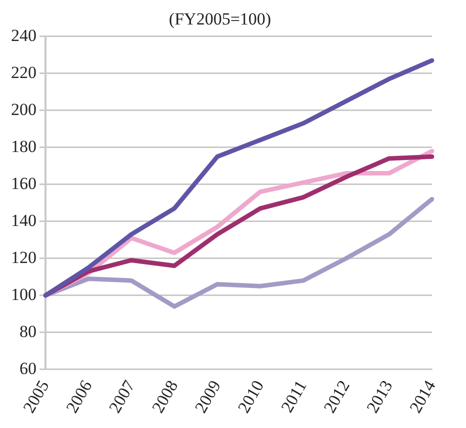 This screenshot has width=466, height=428. What do you see at coordinates (28, 331) in the screenshot?
I see `y-tick-label: 80` at bounding box center [28, 331].